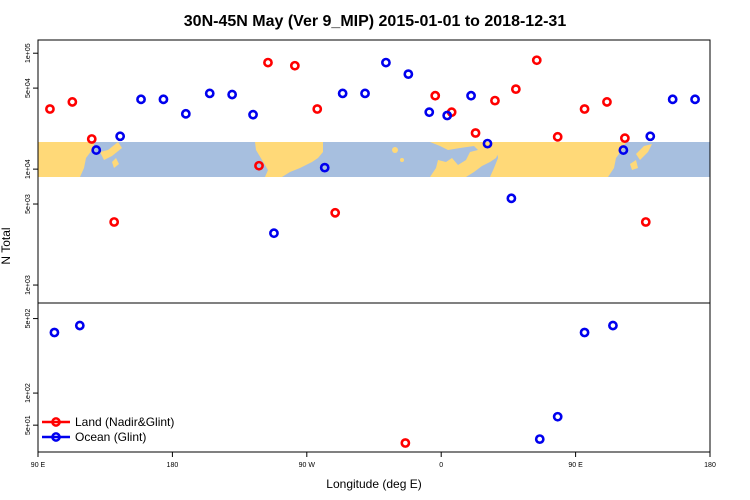 The width and height of the screenshot is (750, 500). Describe the element at coordinates (28, 53) in the screenshot. I see `y-tick-label: 1e+05` at that location.